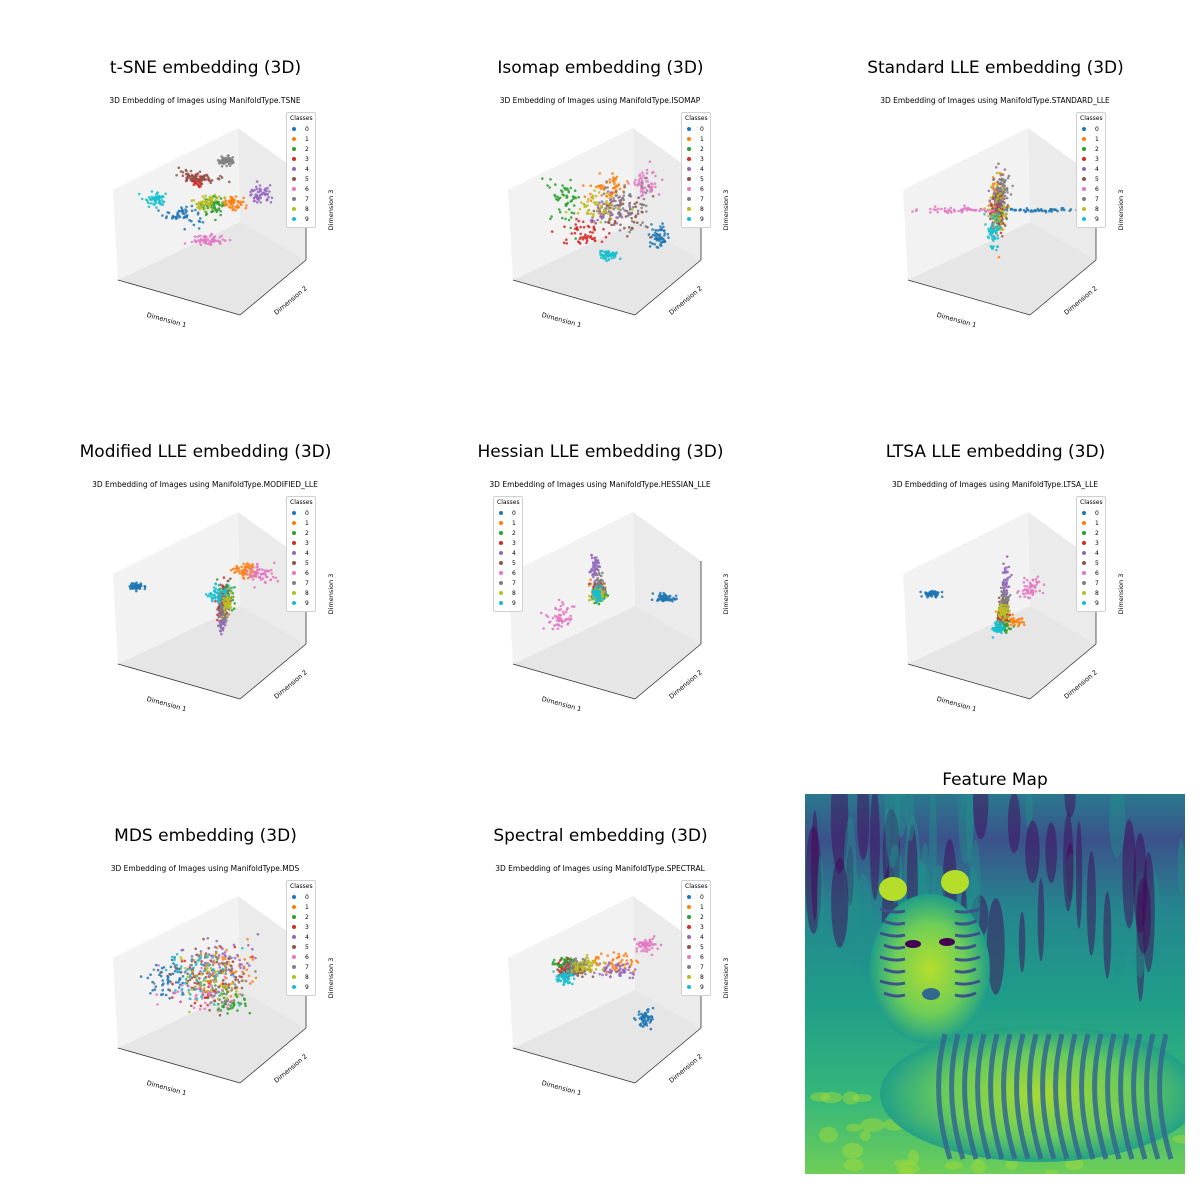 This screenshot has width=1200, height=1200. What do you see at coordinates (307, 169) in the screenshot?
I see `legend-label: 4` at bounding box center [307, 169].